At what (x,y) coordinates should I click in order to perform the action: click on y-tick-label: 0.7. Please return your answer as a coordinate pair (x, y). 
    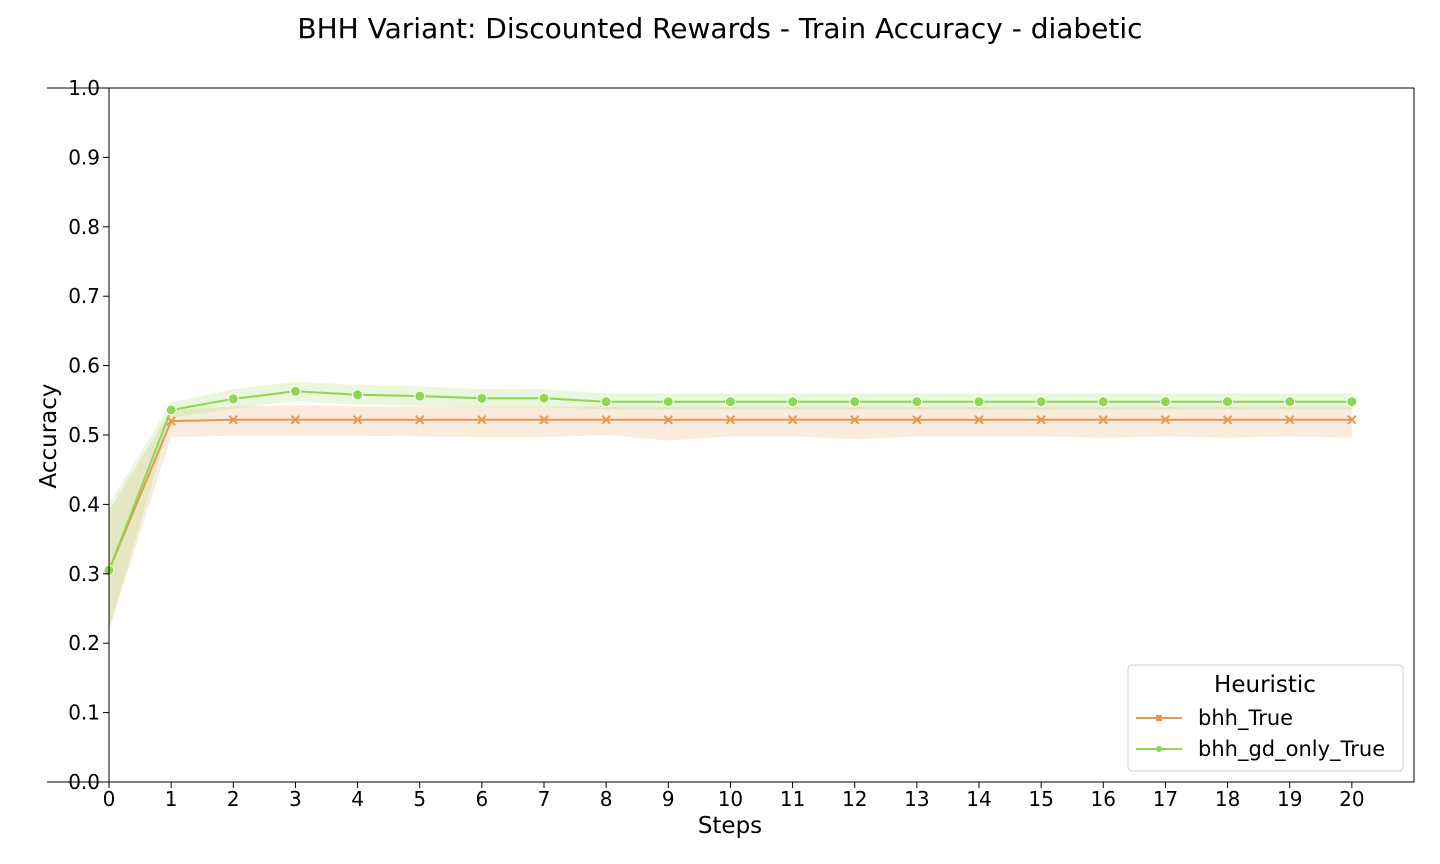
    Looking at the image, I should click on (84, 296).